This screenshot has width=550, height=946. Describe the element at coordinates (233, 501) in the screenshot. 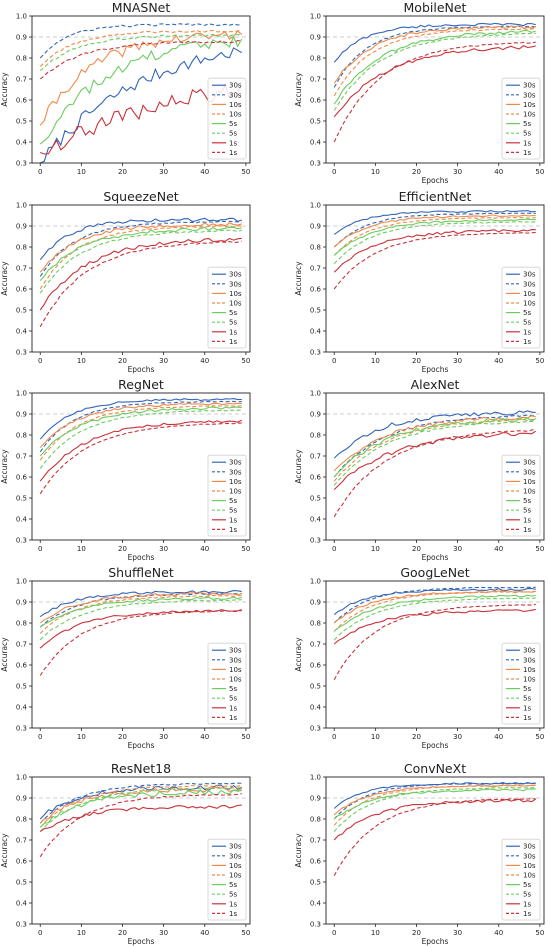

I see `legend-label: 5s` at that location.